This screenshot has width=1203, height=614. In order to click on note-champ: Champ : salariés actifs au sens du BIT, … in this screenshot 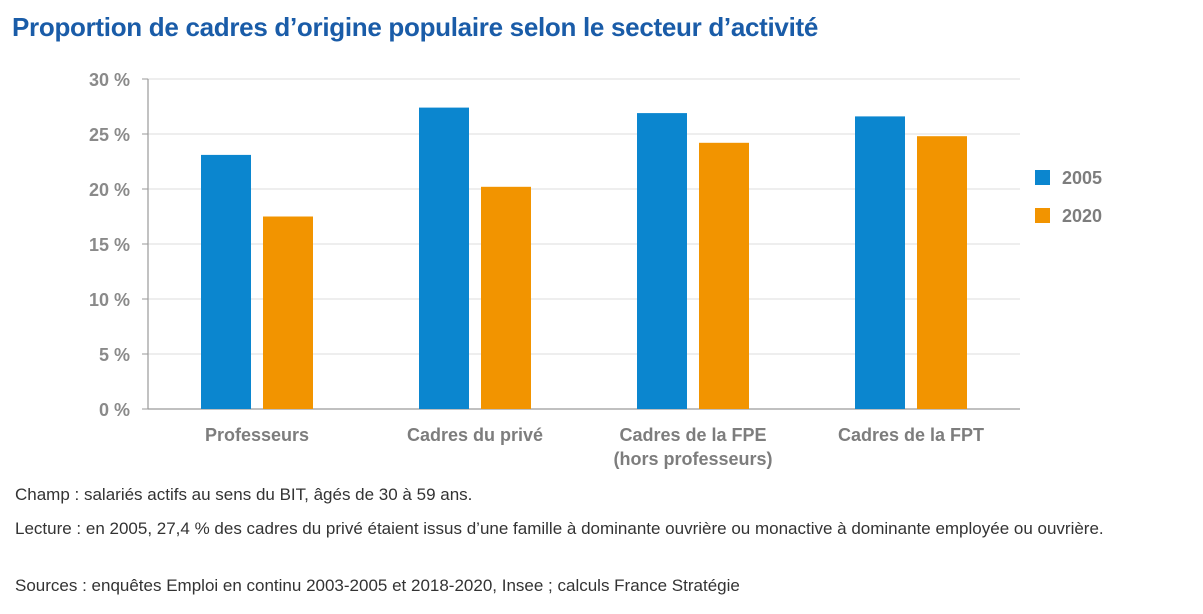, I will do `click(244, 494)`.